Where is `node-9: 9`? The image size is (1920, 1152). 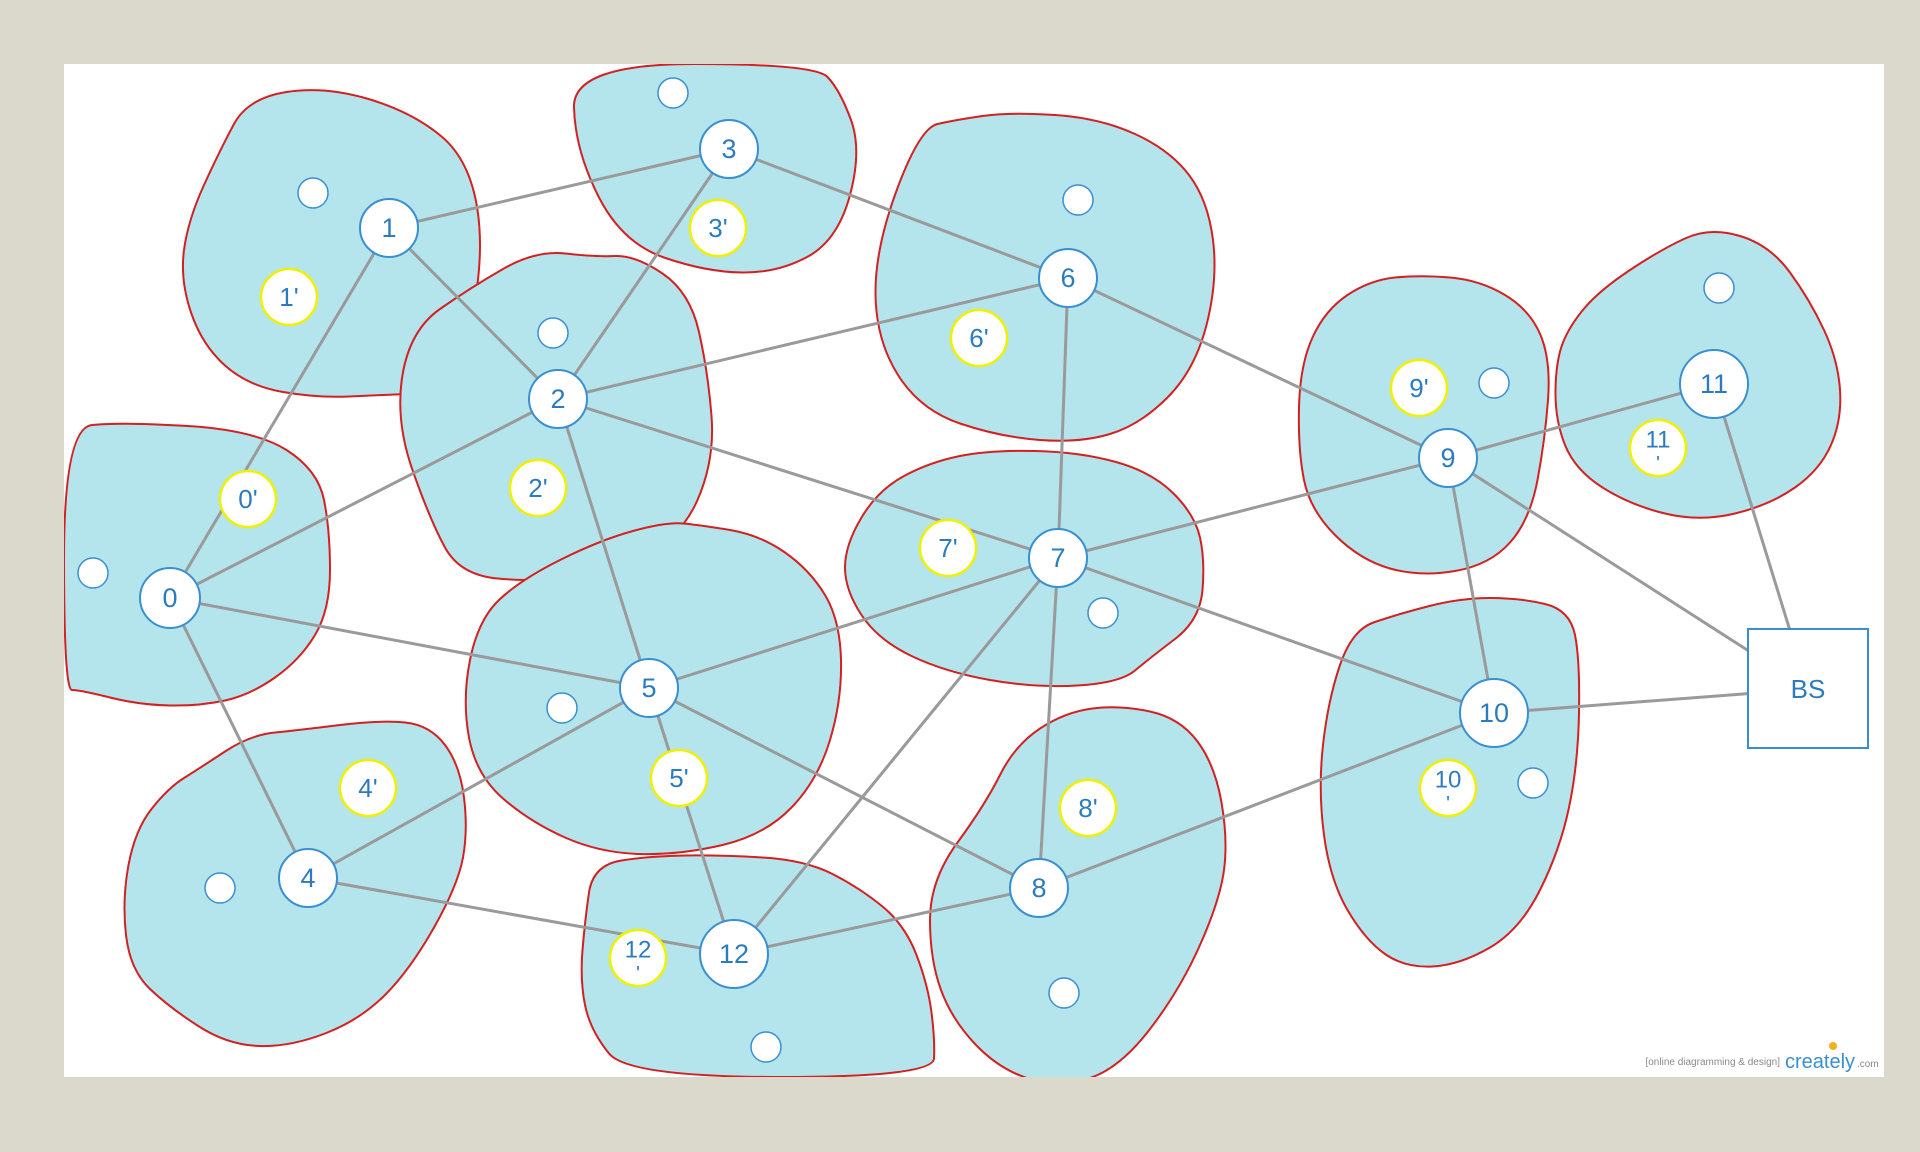
node-9: 9 is located at coordinates (1448, 458).